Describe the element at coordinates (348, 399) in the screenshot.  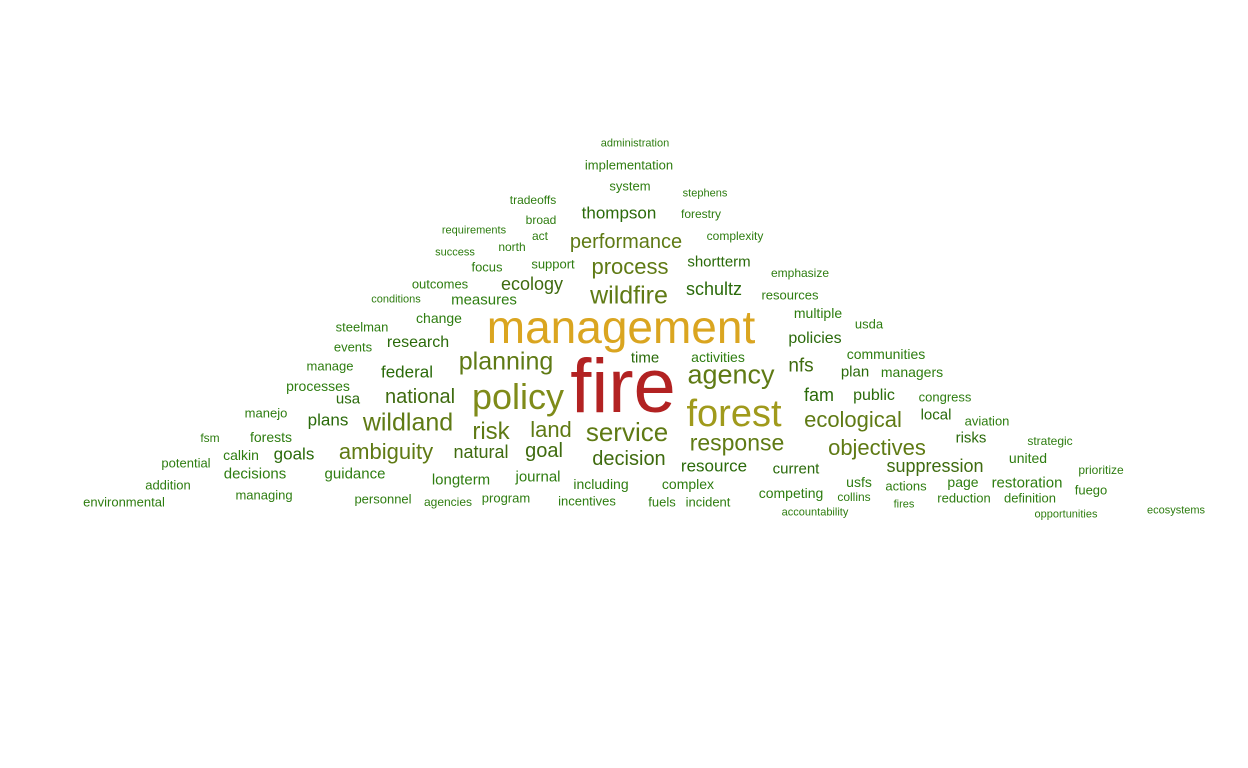
I see `word: usa` at that location.